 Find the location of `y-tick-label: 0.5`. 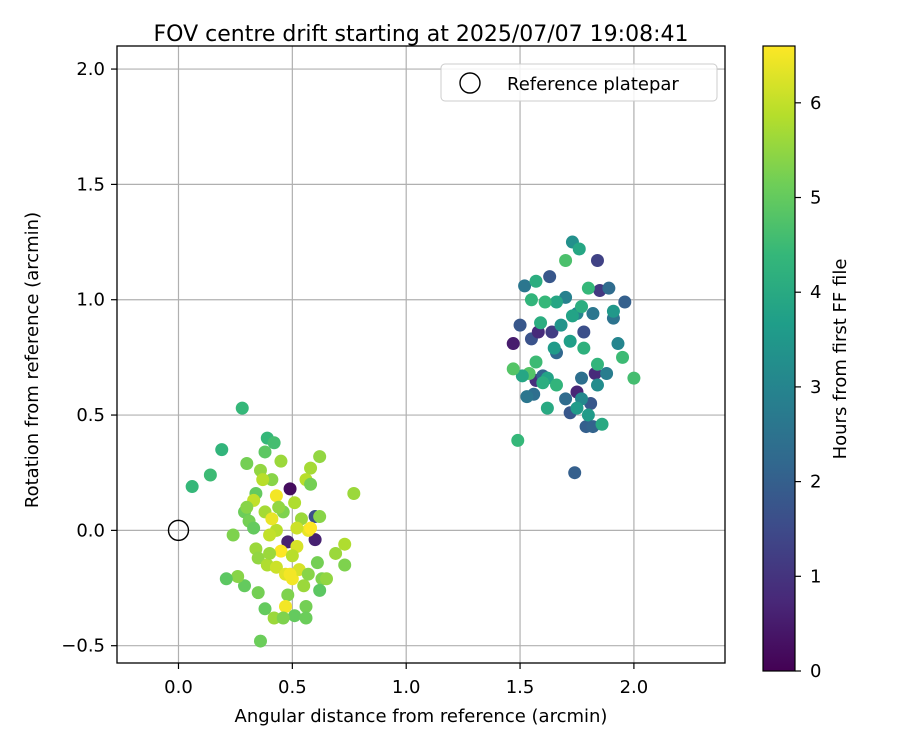

y-tick-label: 0.5 is located at coordinates (90, 415).